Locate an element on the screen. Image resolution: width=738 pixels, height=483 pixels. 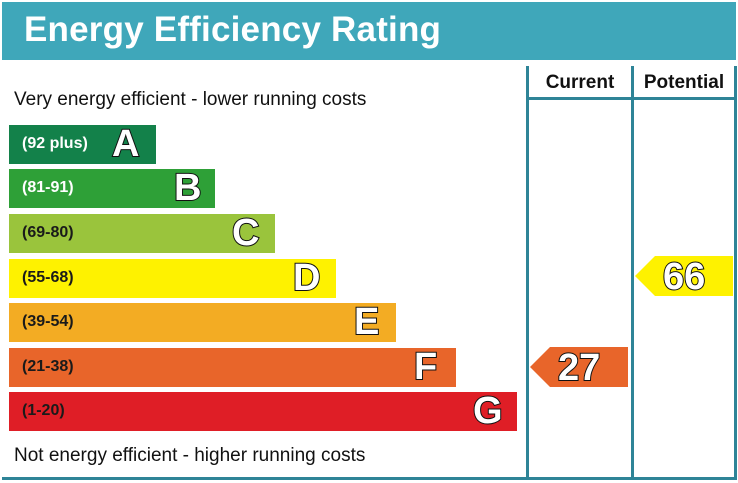
band-d: (55-68) D is located at coordinates (172, 278).